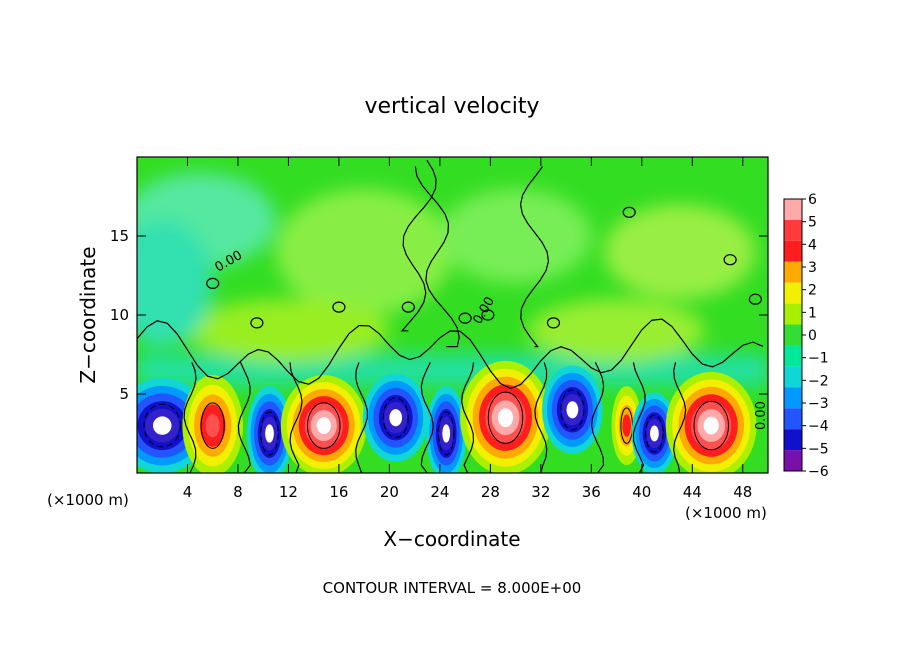 The width and height of the screenshot is (904, 654). Describe the element at coordinates (812, 200) in the screenshot. I see `colorbar-label: 6` at that location.